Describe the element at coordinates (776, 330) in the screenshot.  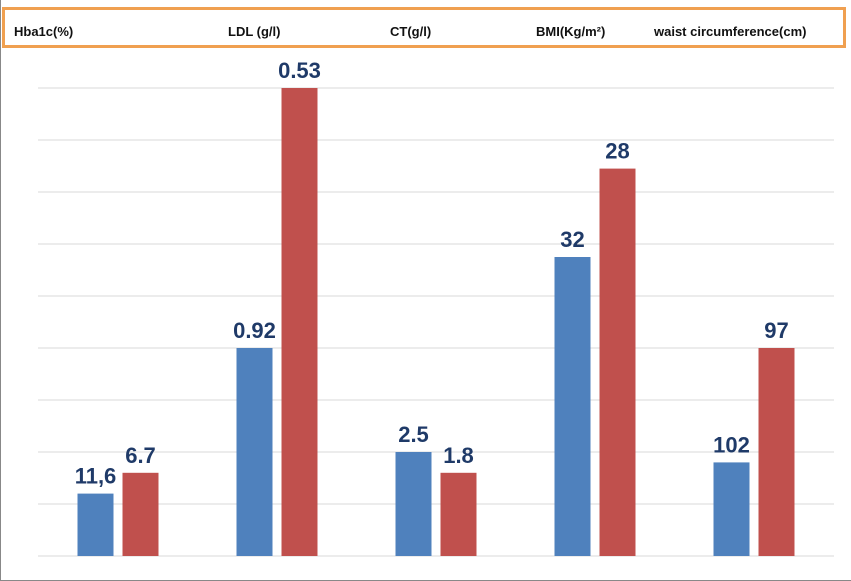
I see `data-label-series2-4: 97` at that location.